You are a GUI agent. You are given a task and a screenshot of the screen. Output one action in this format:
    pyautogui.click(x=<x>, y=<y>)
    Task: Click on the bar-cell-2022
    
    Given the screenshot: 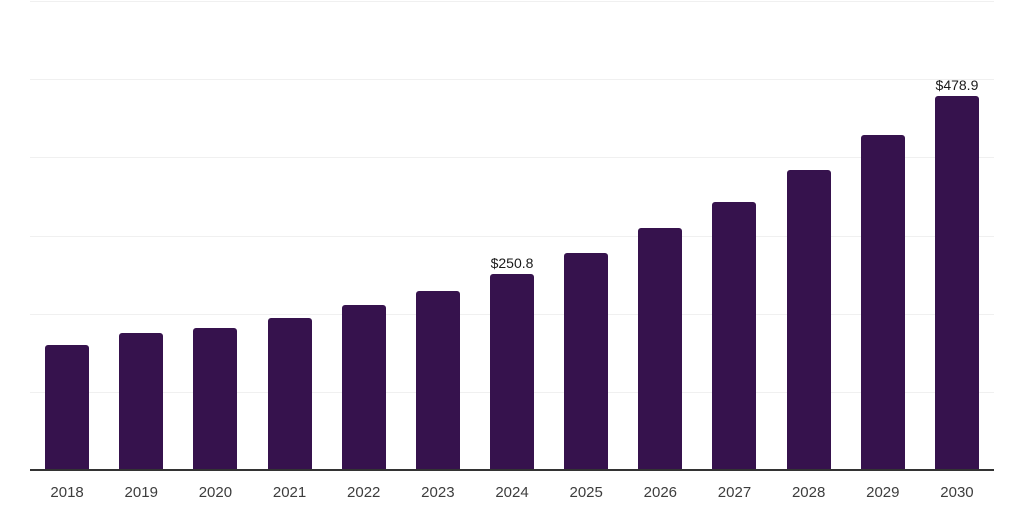 What is the action you would take?
    pyautogui.click(x=364, y=235)
    